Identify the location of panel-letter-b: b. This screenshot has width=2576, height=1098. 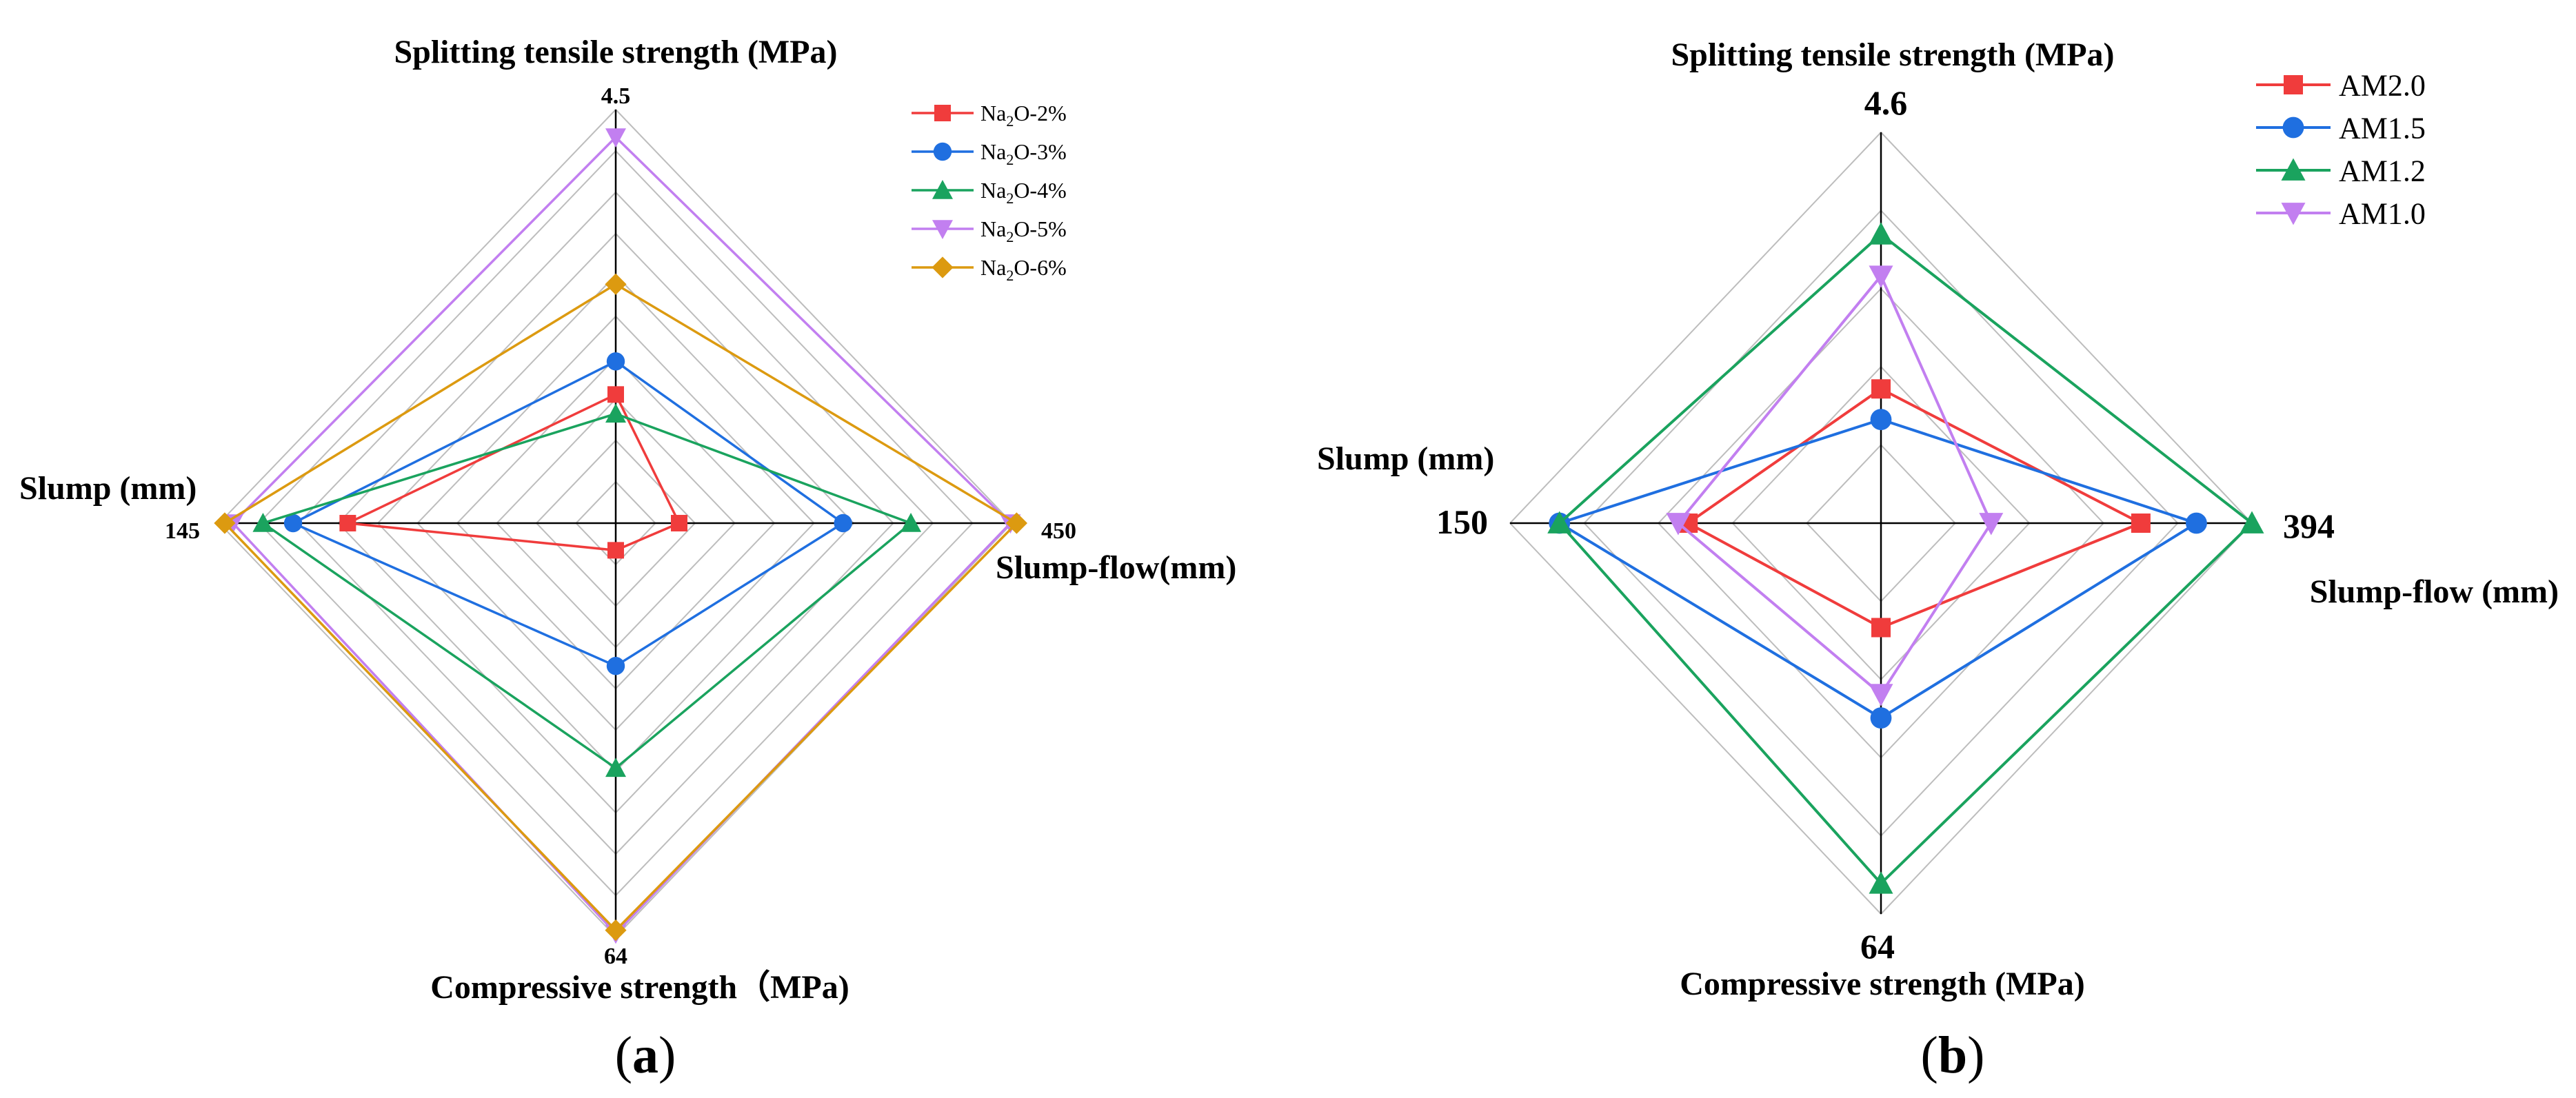
(1952, 1055).